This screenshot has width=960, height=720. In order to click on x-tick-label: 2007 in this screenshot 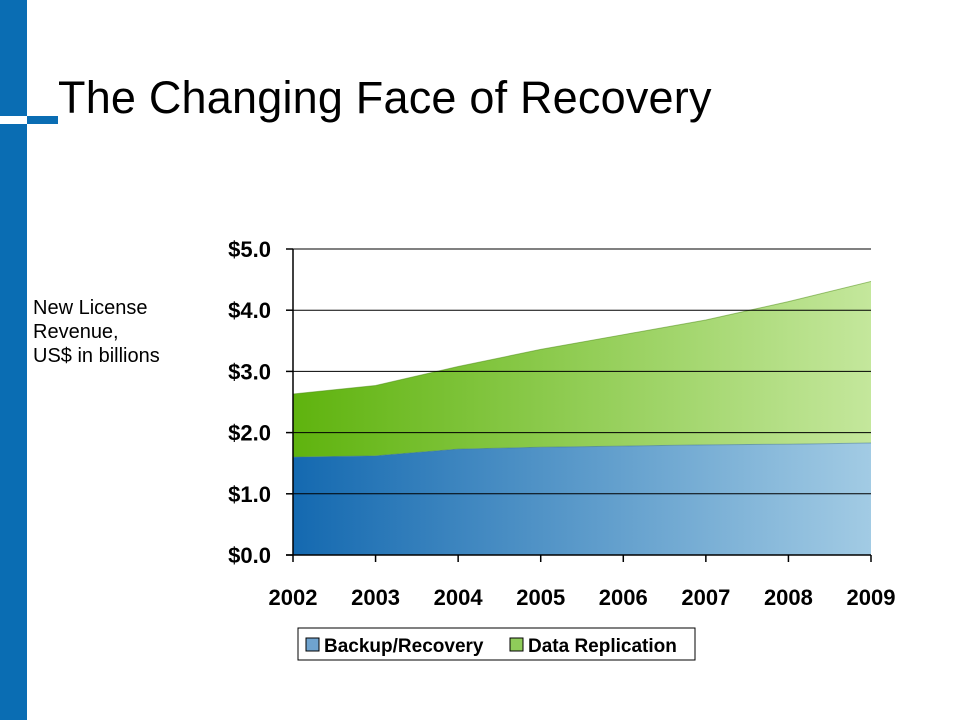, I will do `click(705, 597)`.